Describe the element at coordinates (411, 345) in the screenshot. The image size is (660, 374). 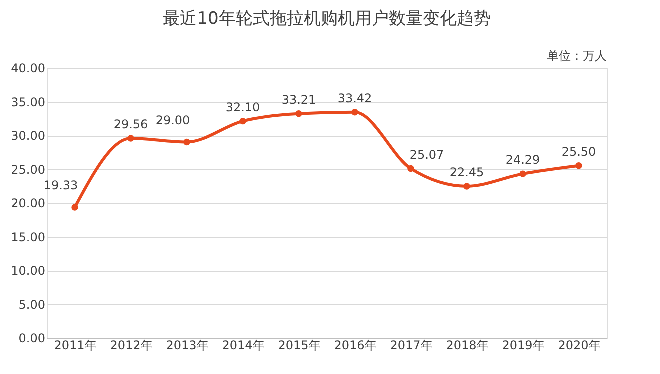
I see `x-tick-label: 2017年` at that location.